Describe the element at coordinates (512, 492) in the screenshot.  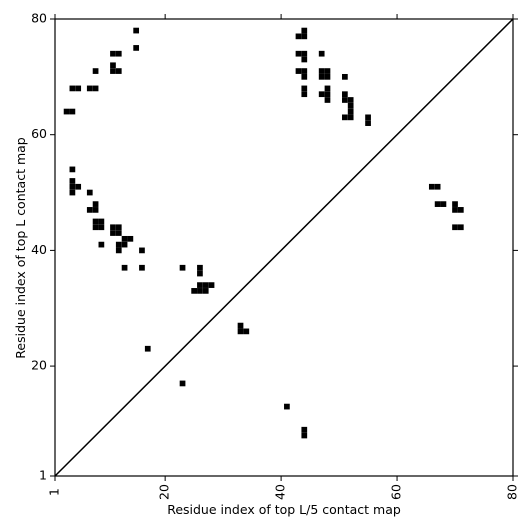
I see `x-tick-label-4: 80` at that location.